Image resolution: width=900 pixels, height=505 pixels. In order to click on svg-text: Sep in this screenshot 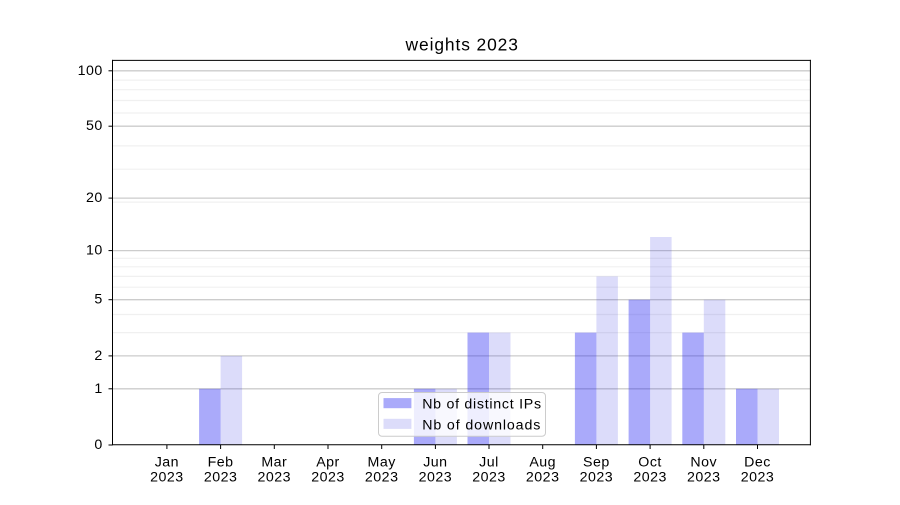, I will do `click(596, 462)`.